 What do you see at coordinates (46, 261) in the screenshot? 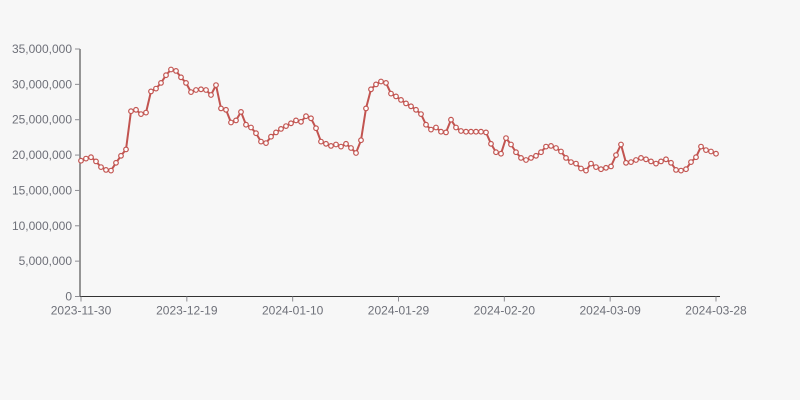
I see `y-tick-label: 5,000,000` at bounding box center [46, 261].